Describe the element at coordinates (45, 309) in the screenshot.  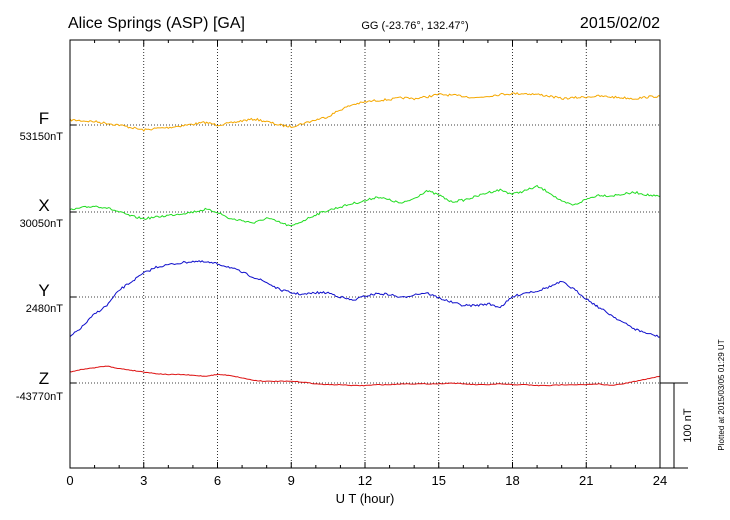
I see `series-baseline-y: 2480nT` at that location.